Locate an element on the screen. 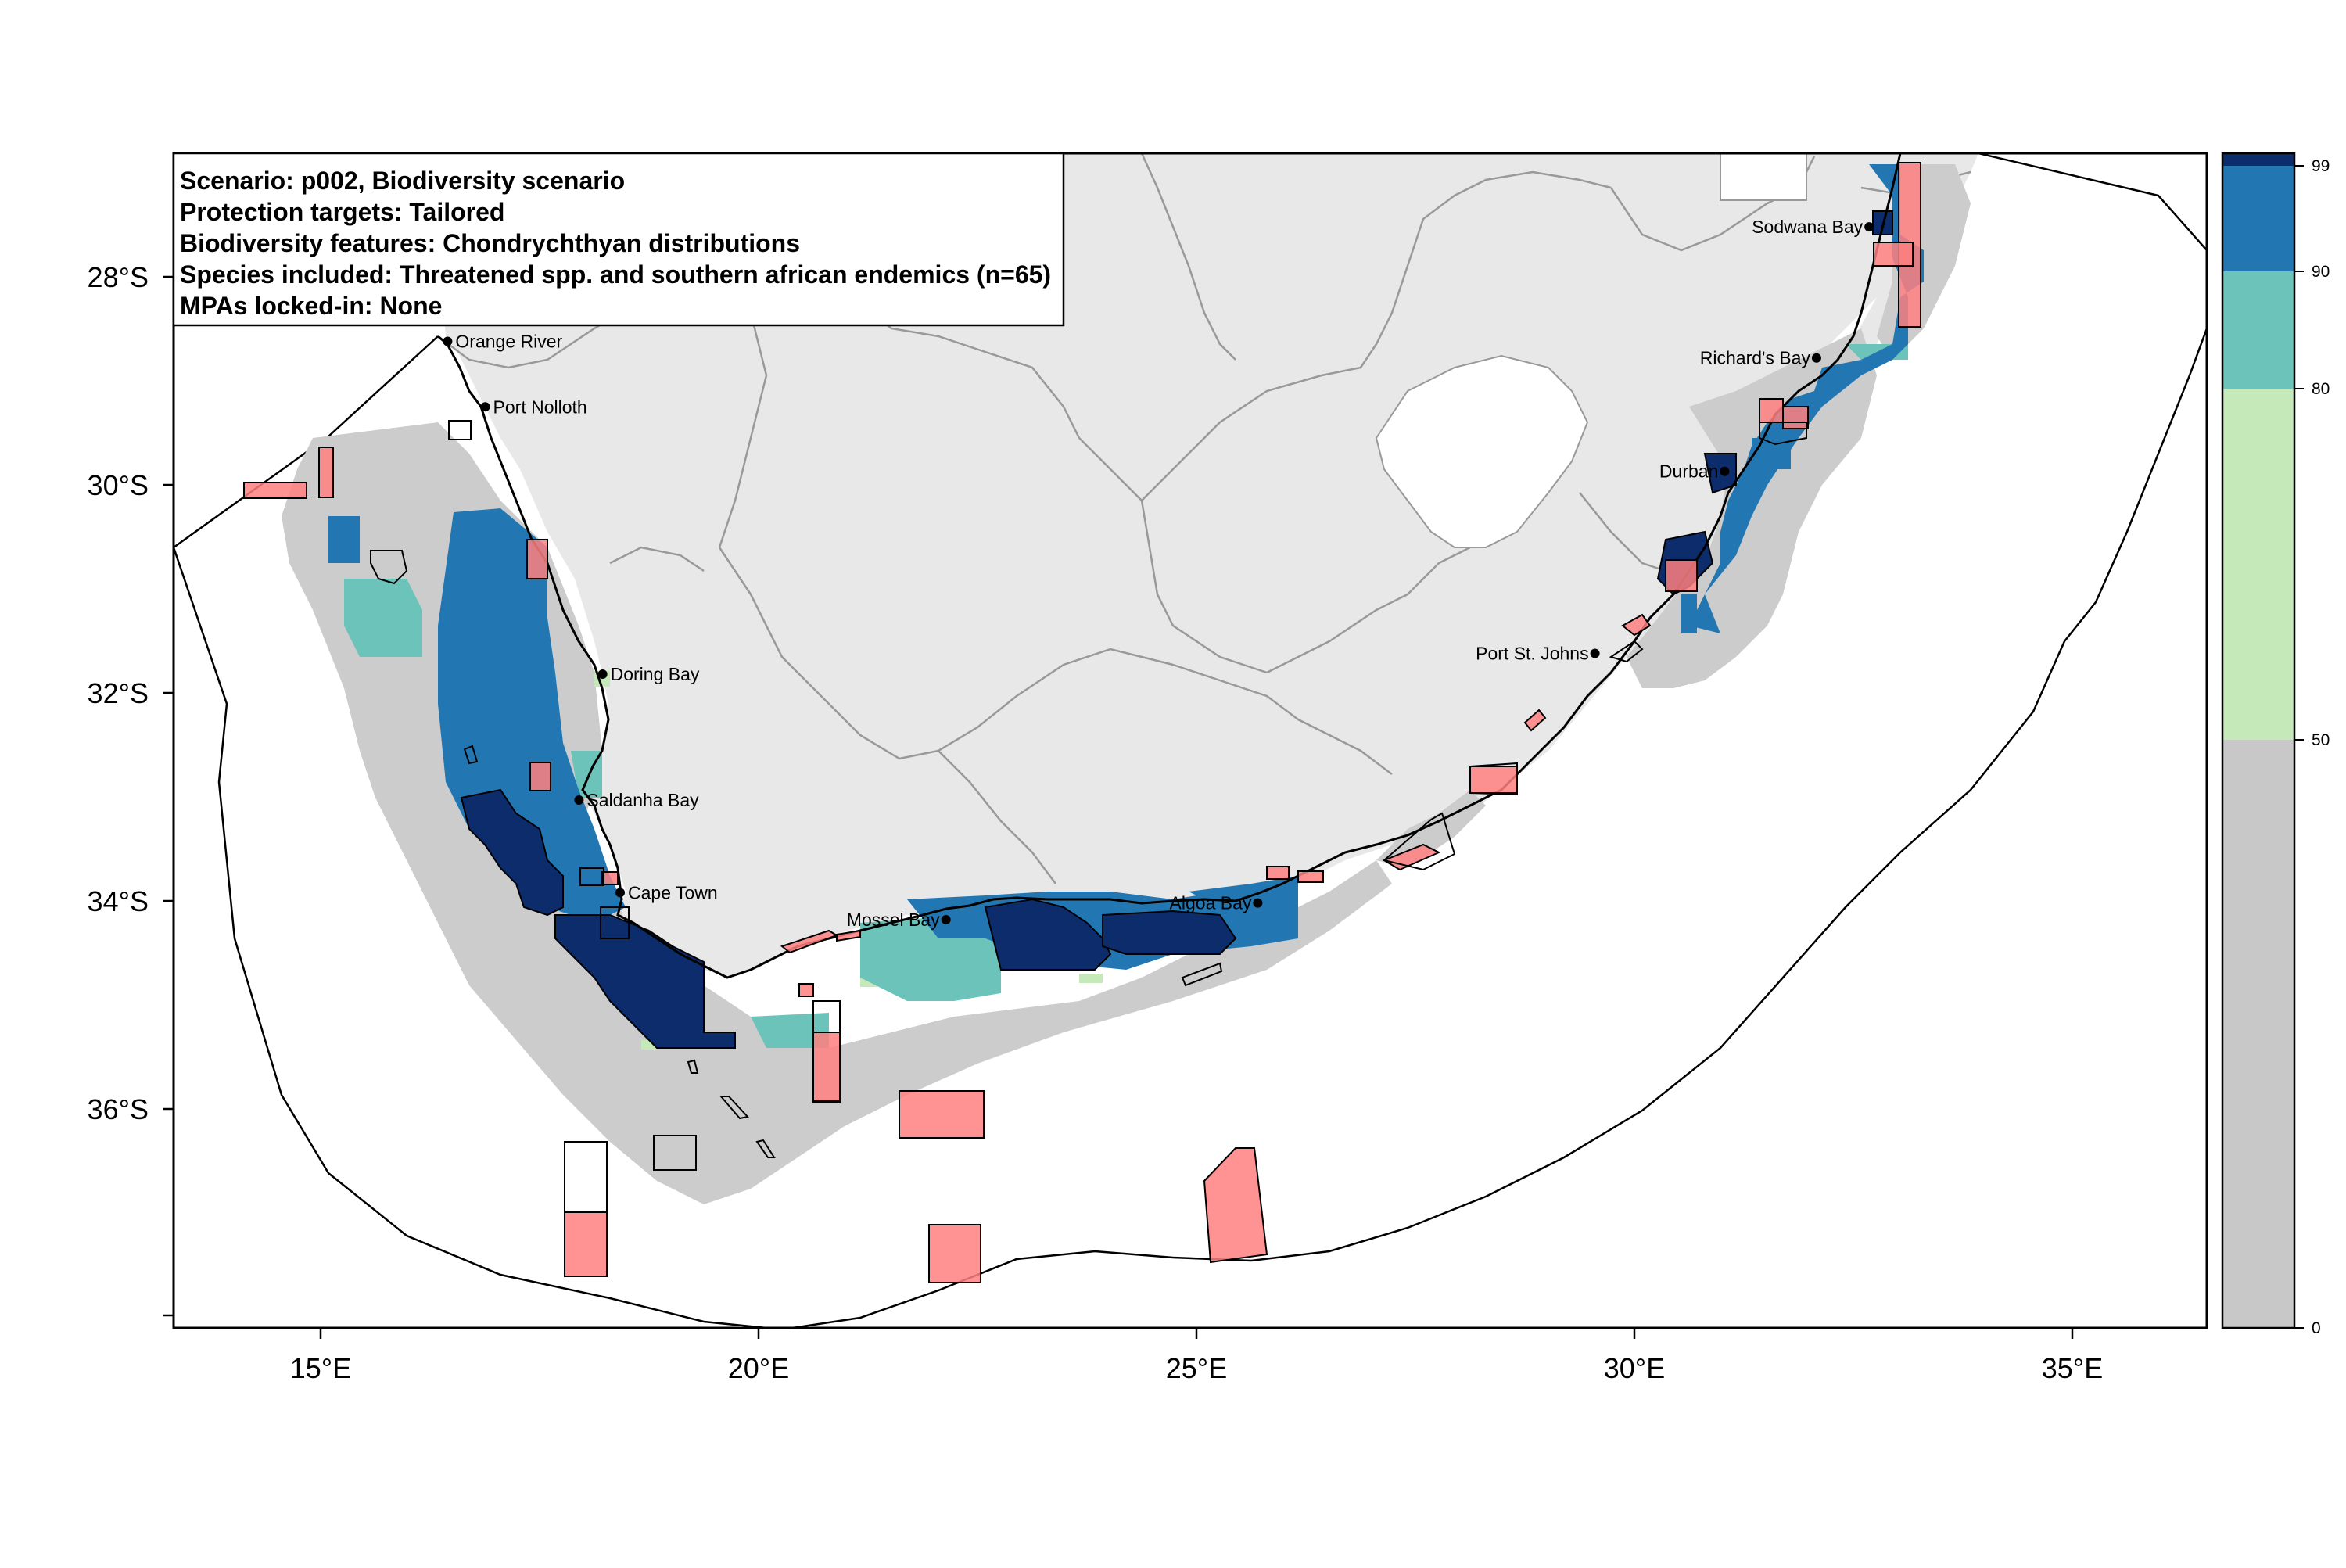 The image size is (2346, 1568). place-marker: Durban is located at coordinates (1694, 471).